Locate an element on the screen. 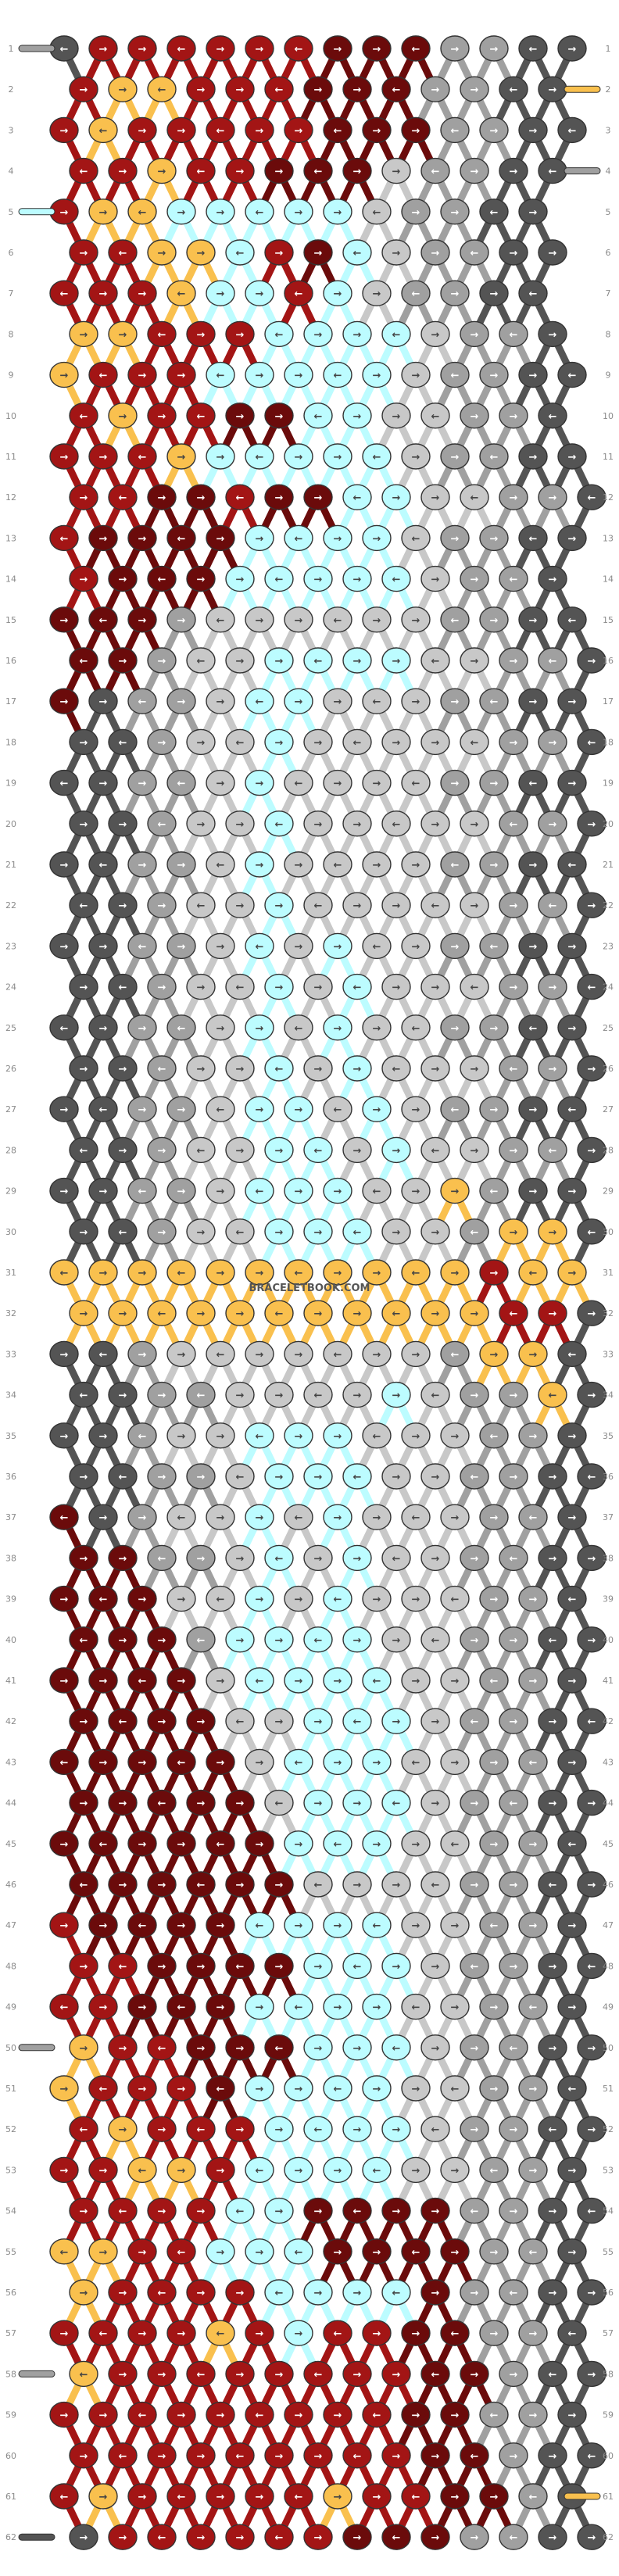 Image resolution: width=619 pixels, height=2576 pixels. string-end-left is located at coordinates (36, 2373).